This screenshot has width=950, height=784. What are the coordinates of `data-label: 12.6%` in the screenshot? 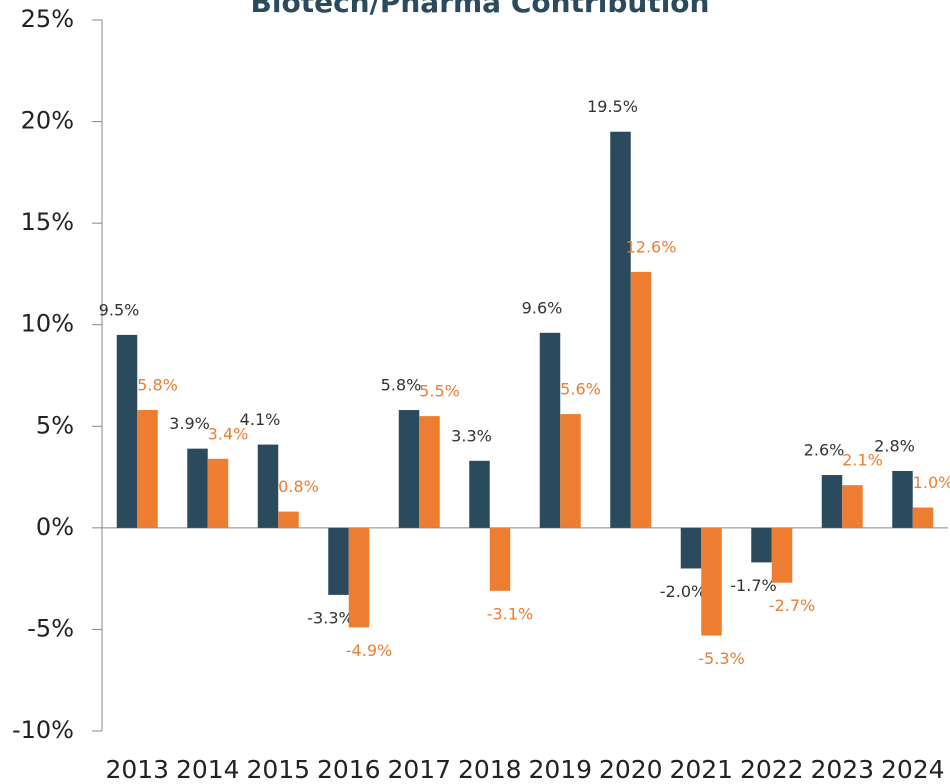 It's located at (651, 246).